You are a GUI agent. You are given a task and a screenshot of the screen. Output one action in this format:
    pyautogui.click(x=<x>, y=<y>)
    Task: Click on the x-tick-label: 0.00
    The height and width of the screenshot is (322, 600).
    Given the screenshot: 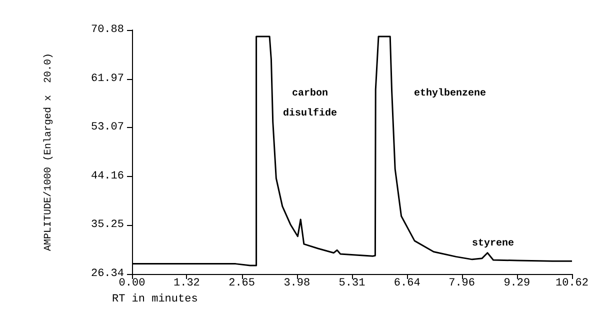 What is the action you would take?
    pyautogui.click(x=132, y=284)
    